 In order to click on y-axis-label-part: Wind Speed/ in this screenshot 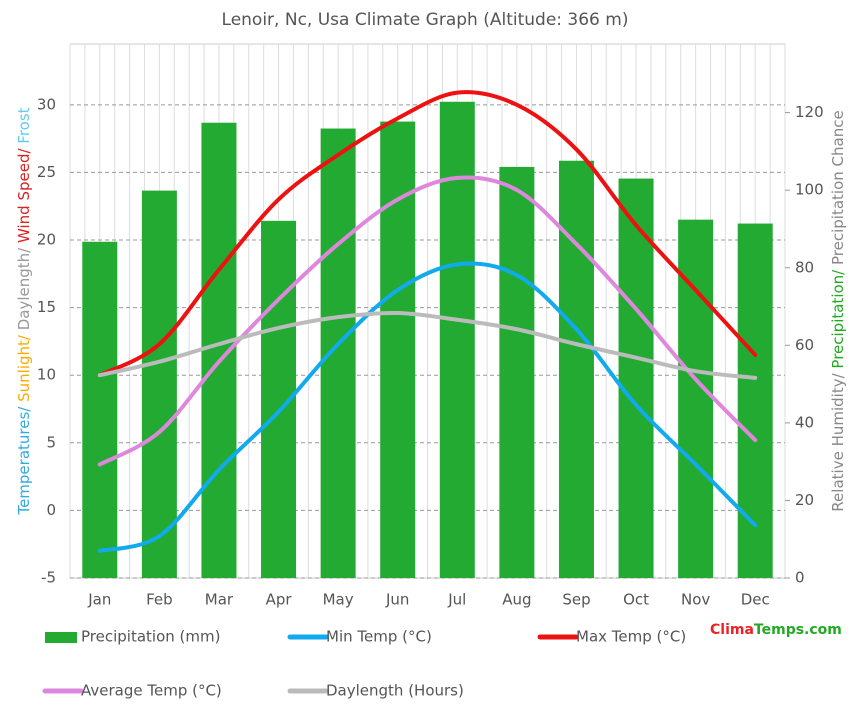, I will do `click(24, 198)`.